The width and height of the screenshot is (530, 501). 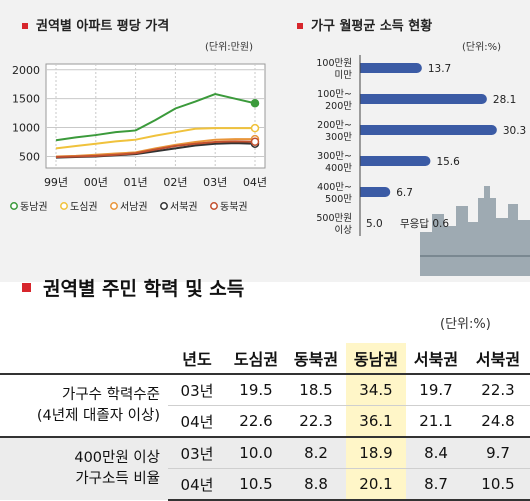 What do you see at coordinates (338, 199) in the screenshot?
I see `bar-category-label: 500만` at bounding box center [338, 199].